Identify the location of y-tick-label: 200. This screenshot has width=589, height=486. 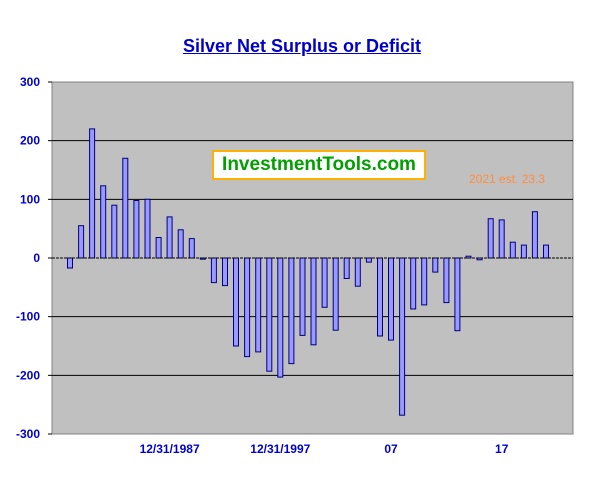
(30, 141).